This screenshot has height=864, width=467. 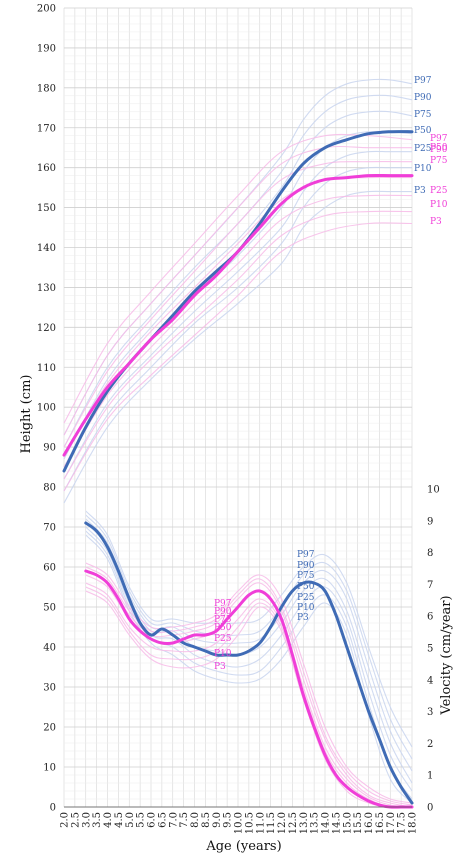 I want to click on x-tick-label: 15.5, so click(x=358, y=823).